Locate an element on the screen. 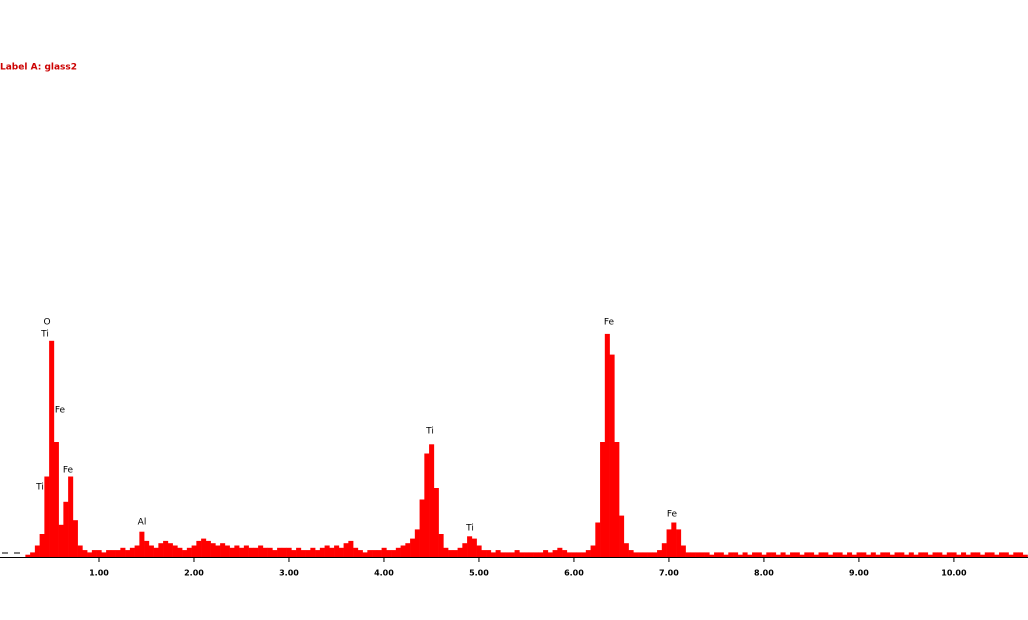 The height and width of the screenshot is (620, 1028). x-tick-label: 10.00 is located at coordinates (954, 573).